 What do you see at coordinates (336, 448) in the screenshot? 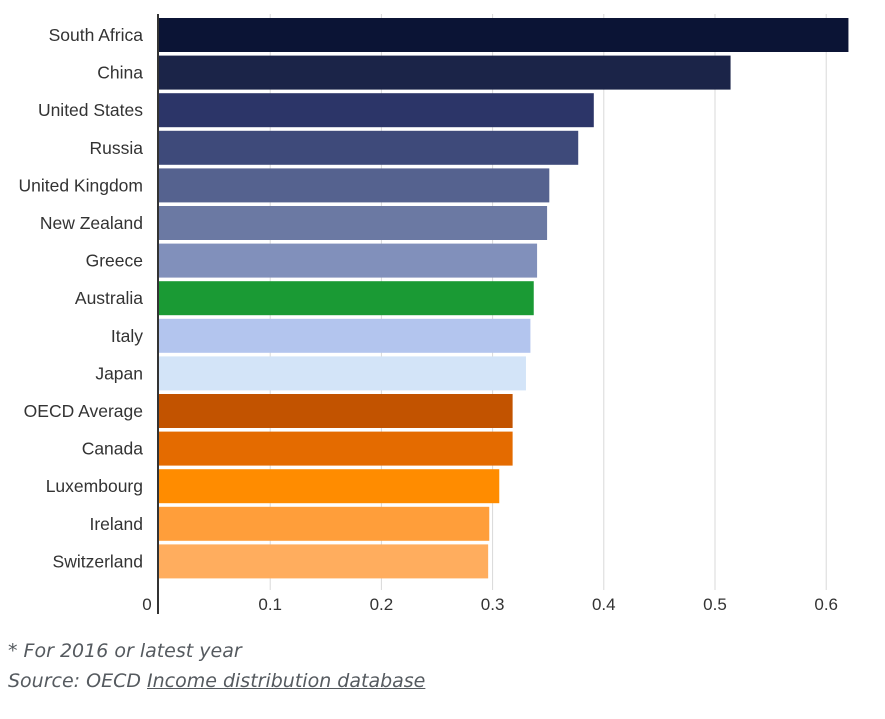
I see `bar-canada` at bounding box center [336, 448].